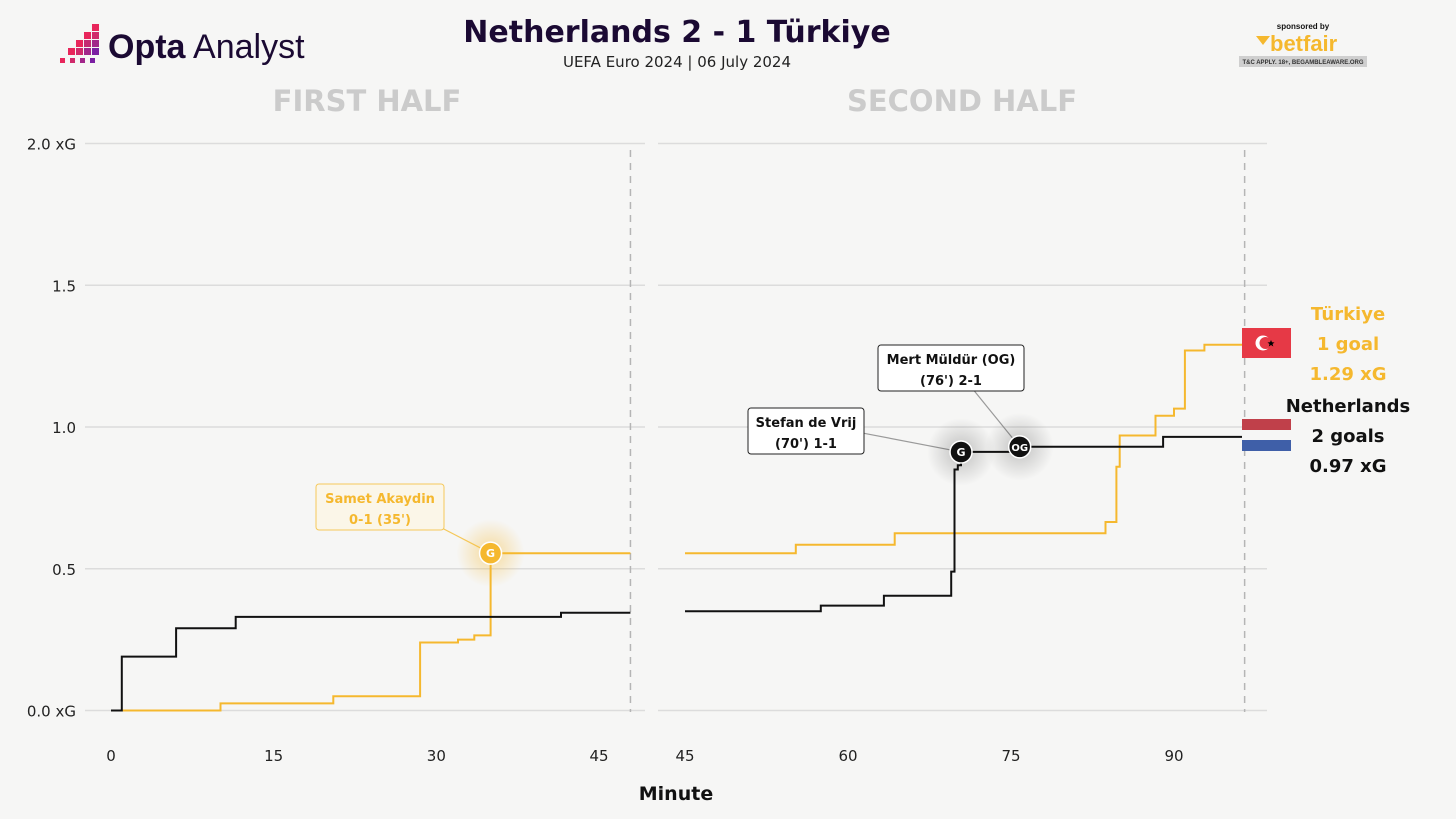 This screenshot has height=819, width=1456. Describe the element at coordinates (1010, 756) in the screenshot. I see `x-tick-label: 75` at that location.